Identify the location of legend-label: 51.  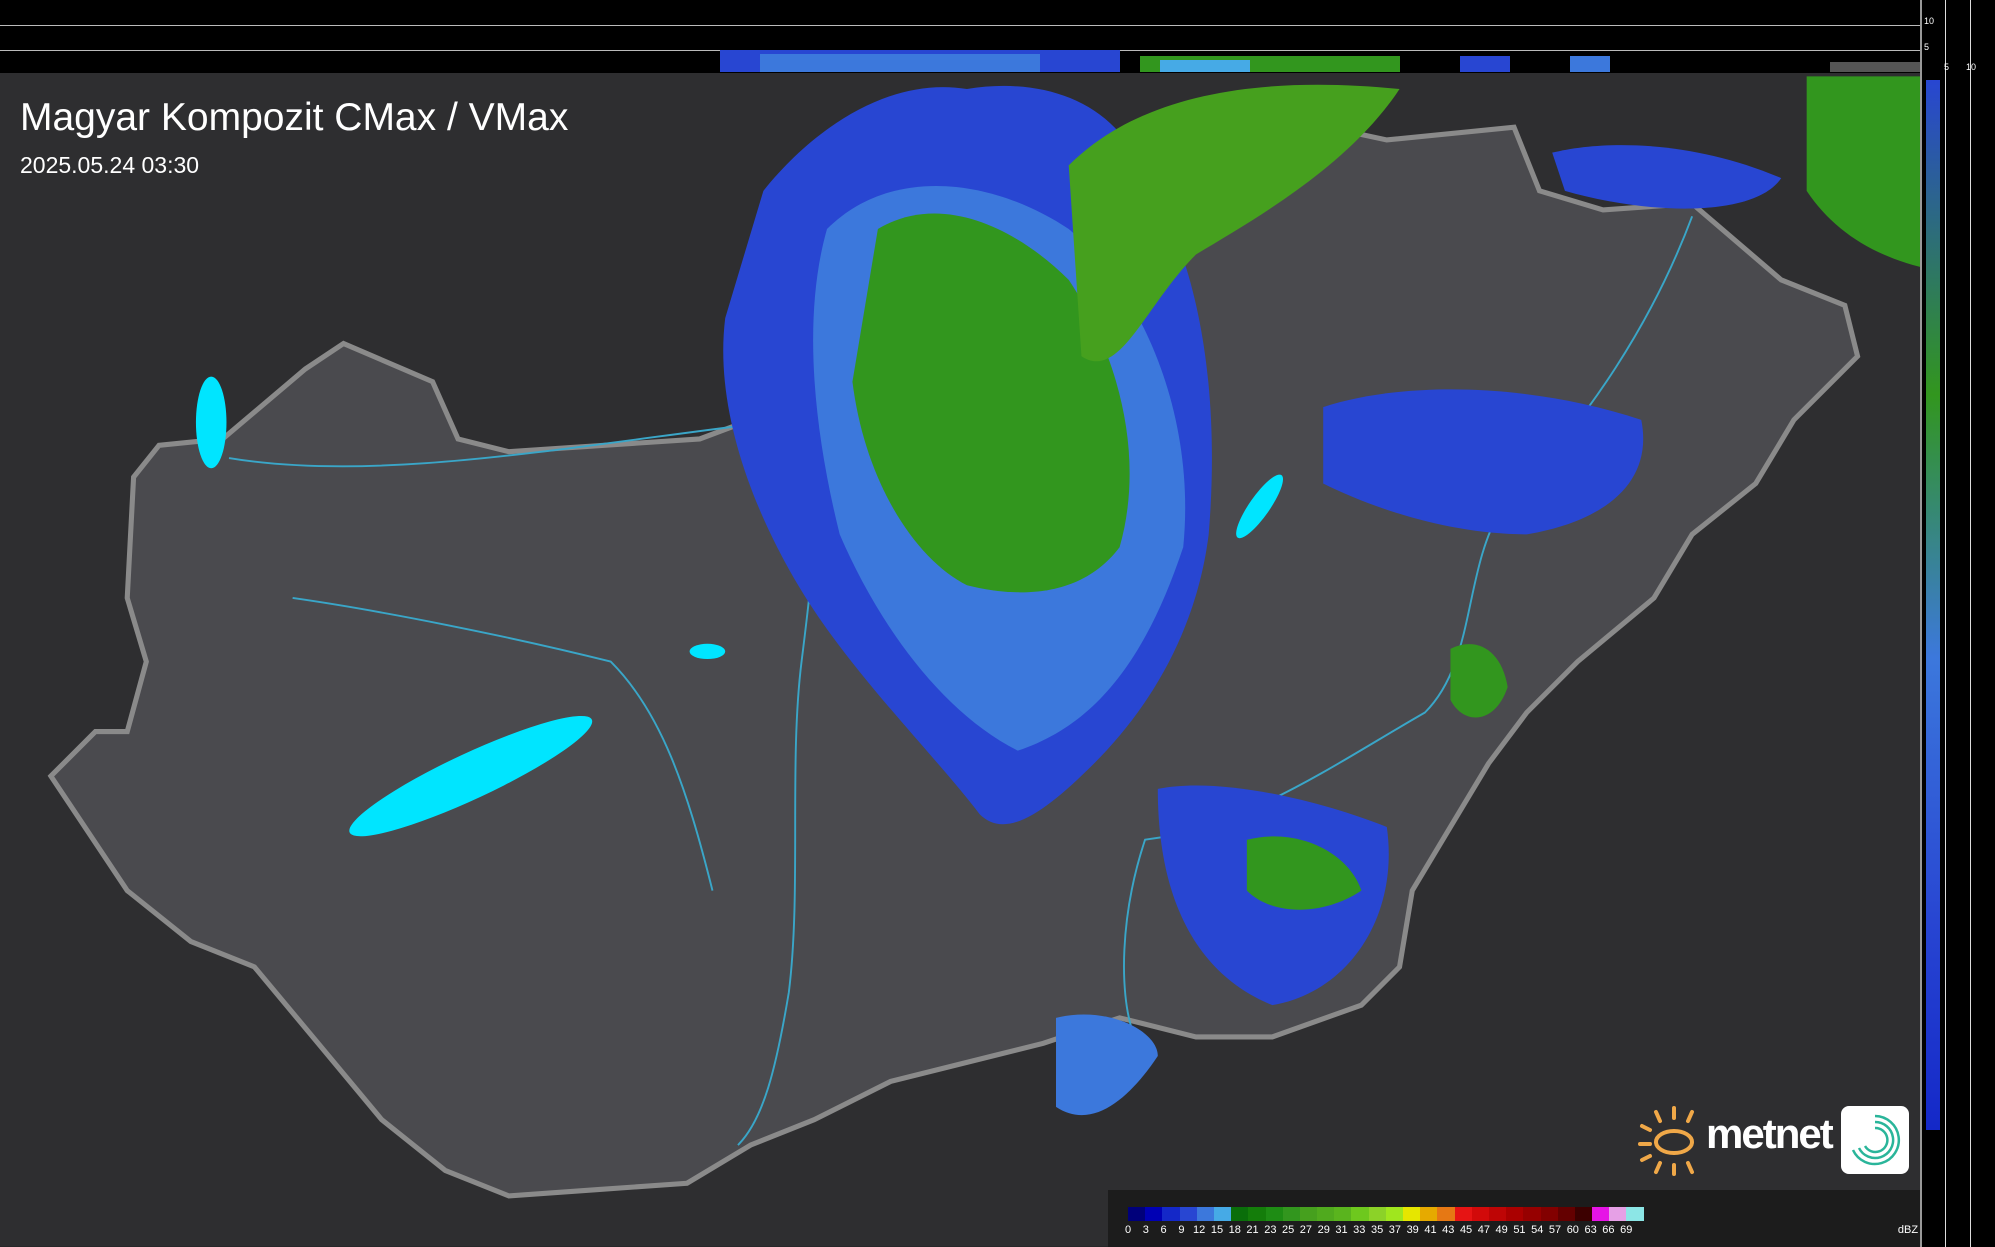
(1519, 1230).